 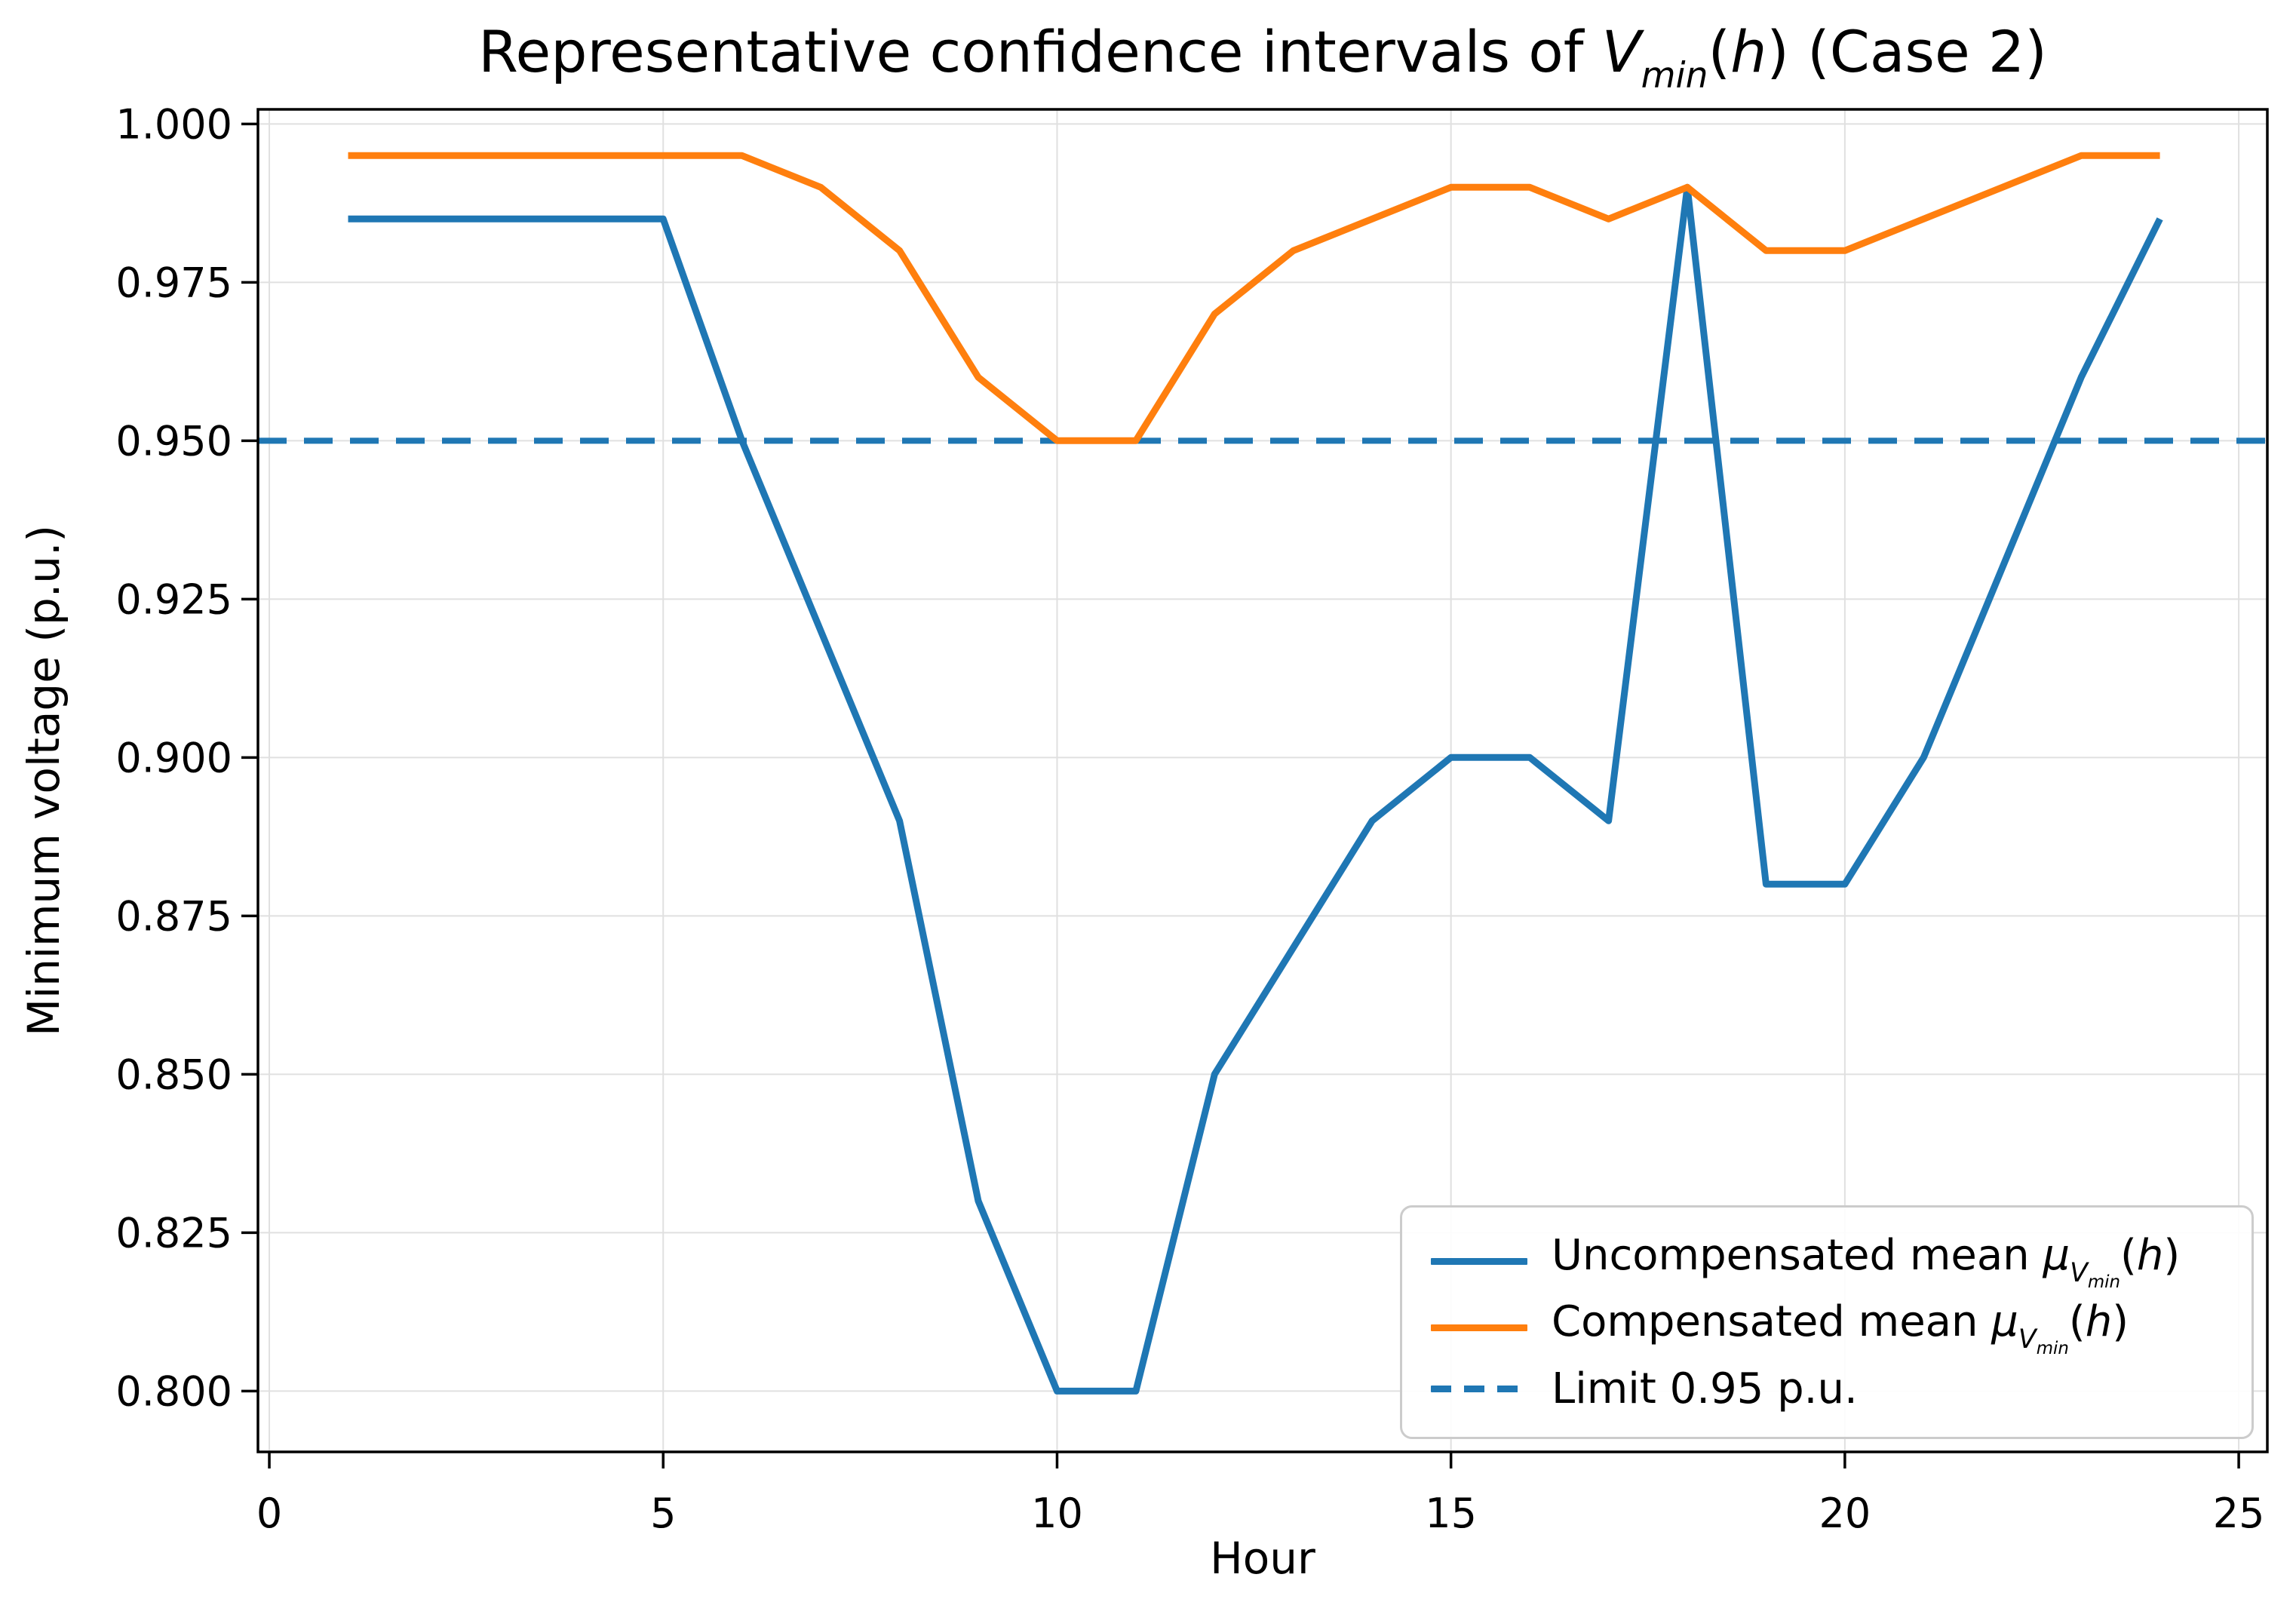 I want to click on legend-line-sample-compensated, so click(x=1479, y=1328).